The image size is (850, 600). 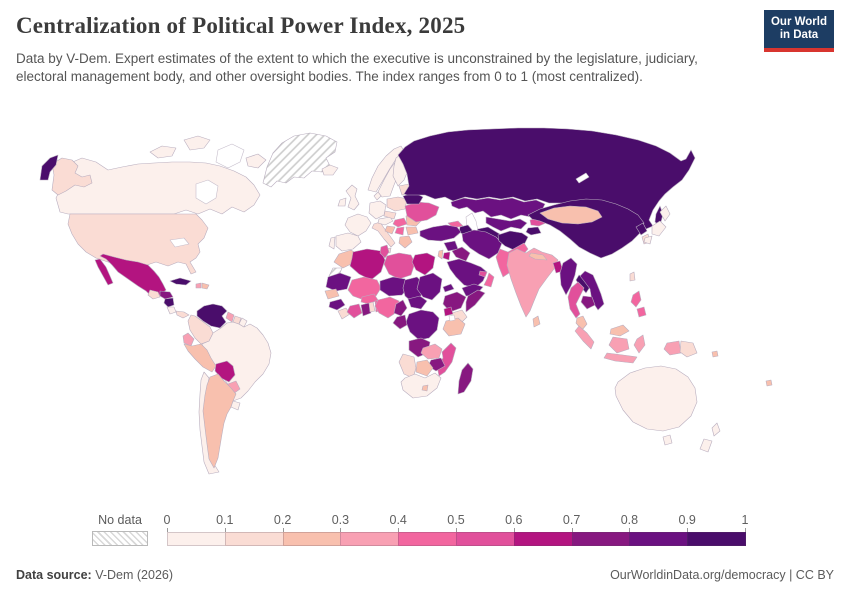 I want to click on country-honduras, so click(x=166, y=295).